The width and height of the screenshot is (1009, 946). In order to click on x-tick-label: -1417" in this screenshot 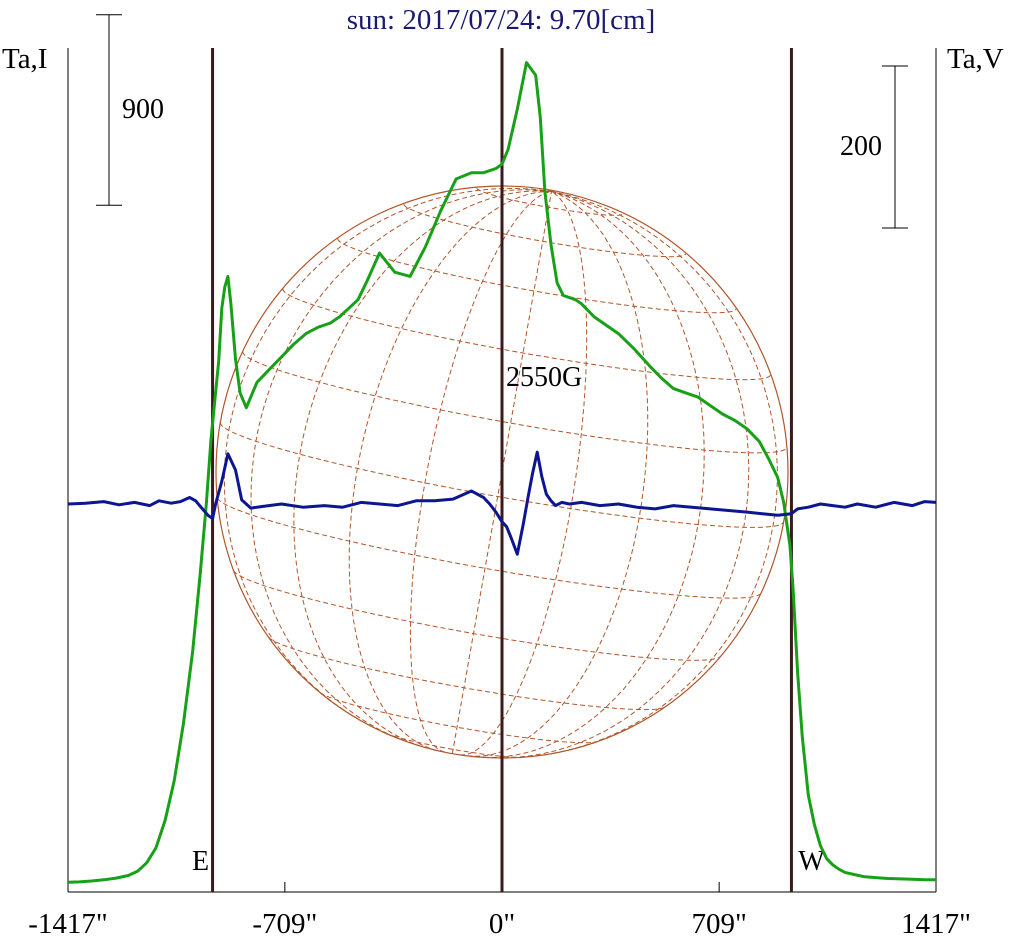, I will do `click(68, 924)`.